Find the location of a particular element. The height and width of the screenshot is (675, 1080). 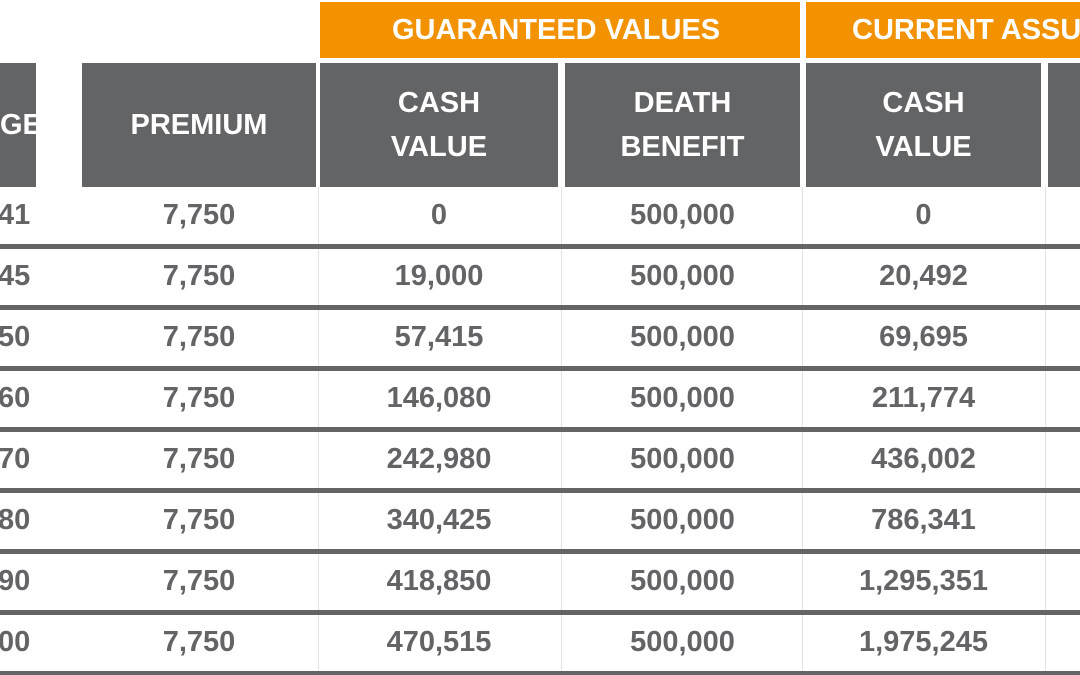

table-cell: 69,695 is located at coordinates (923, 337).